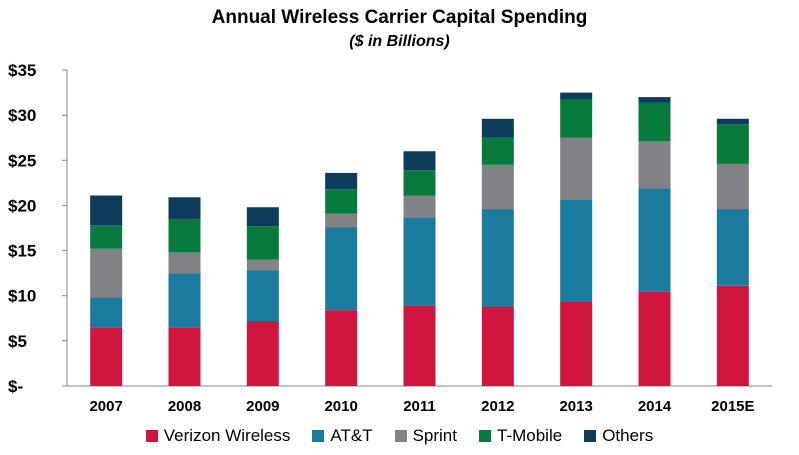  I want to click on legend-item-tmobile: T-Mobile, so click(520, 436).